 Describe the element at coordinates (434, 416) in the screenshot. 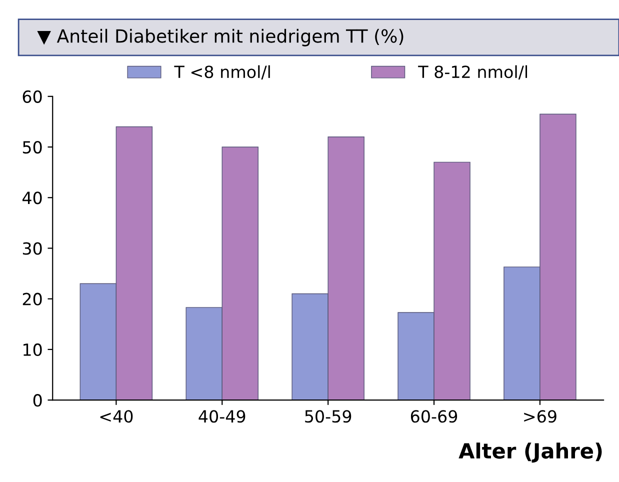

I see `x-tick-label: 60-69` at that location.